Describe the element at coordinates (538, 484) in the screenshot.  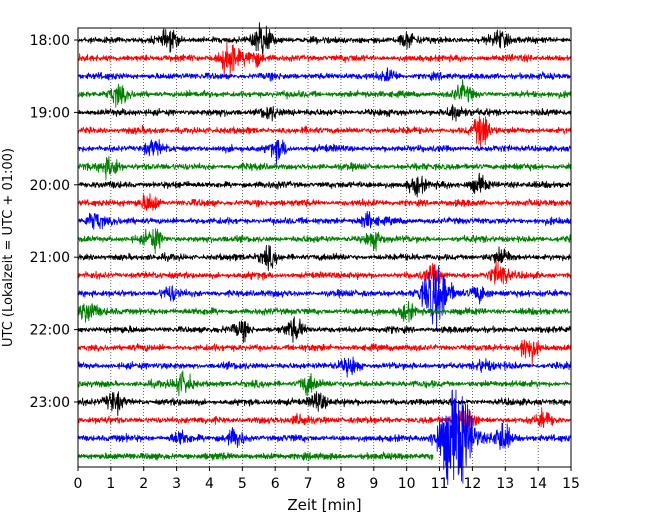
I see `x-tick-label: 14` at that location.